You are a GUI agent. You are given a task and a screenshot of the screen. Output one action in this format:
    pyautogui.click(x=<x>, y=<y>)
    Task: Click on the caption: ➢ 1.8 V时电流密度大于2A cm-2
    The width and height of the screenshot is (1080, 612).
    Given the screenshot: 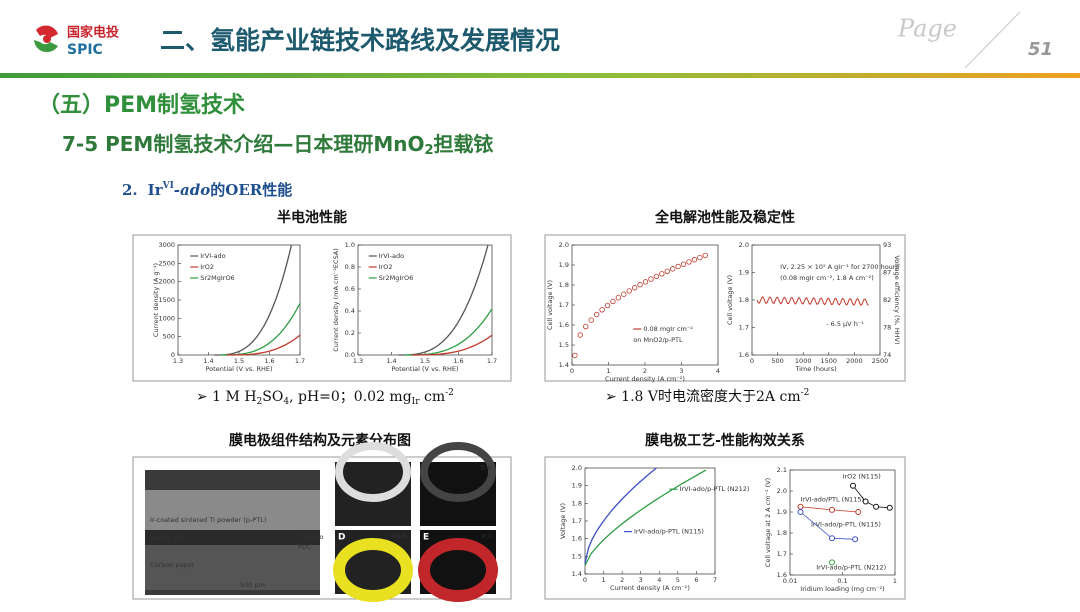 What is the action you would take?
    pyautogui.click(x=707, y=397)
    